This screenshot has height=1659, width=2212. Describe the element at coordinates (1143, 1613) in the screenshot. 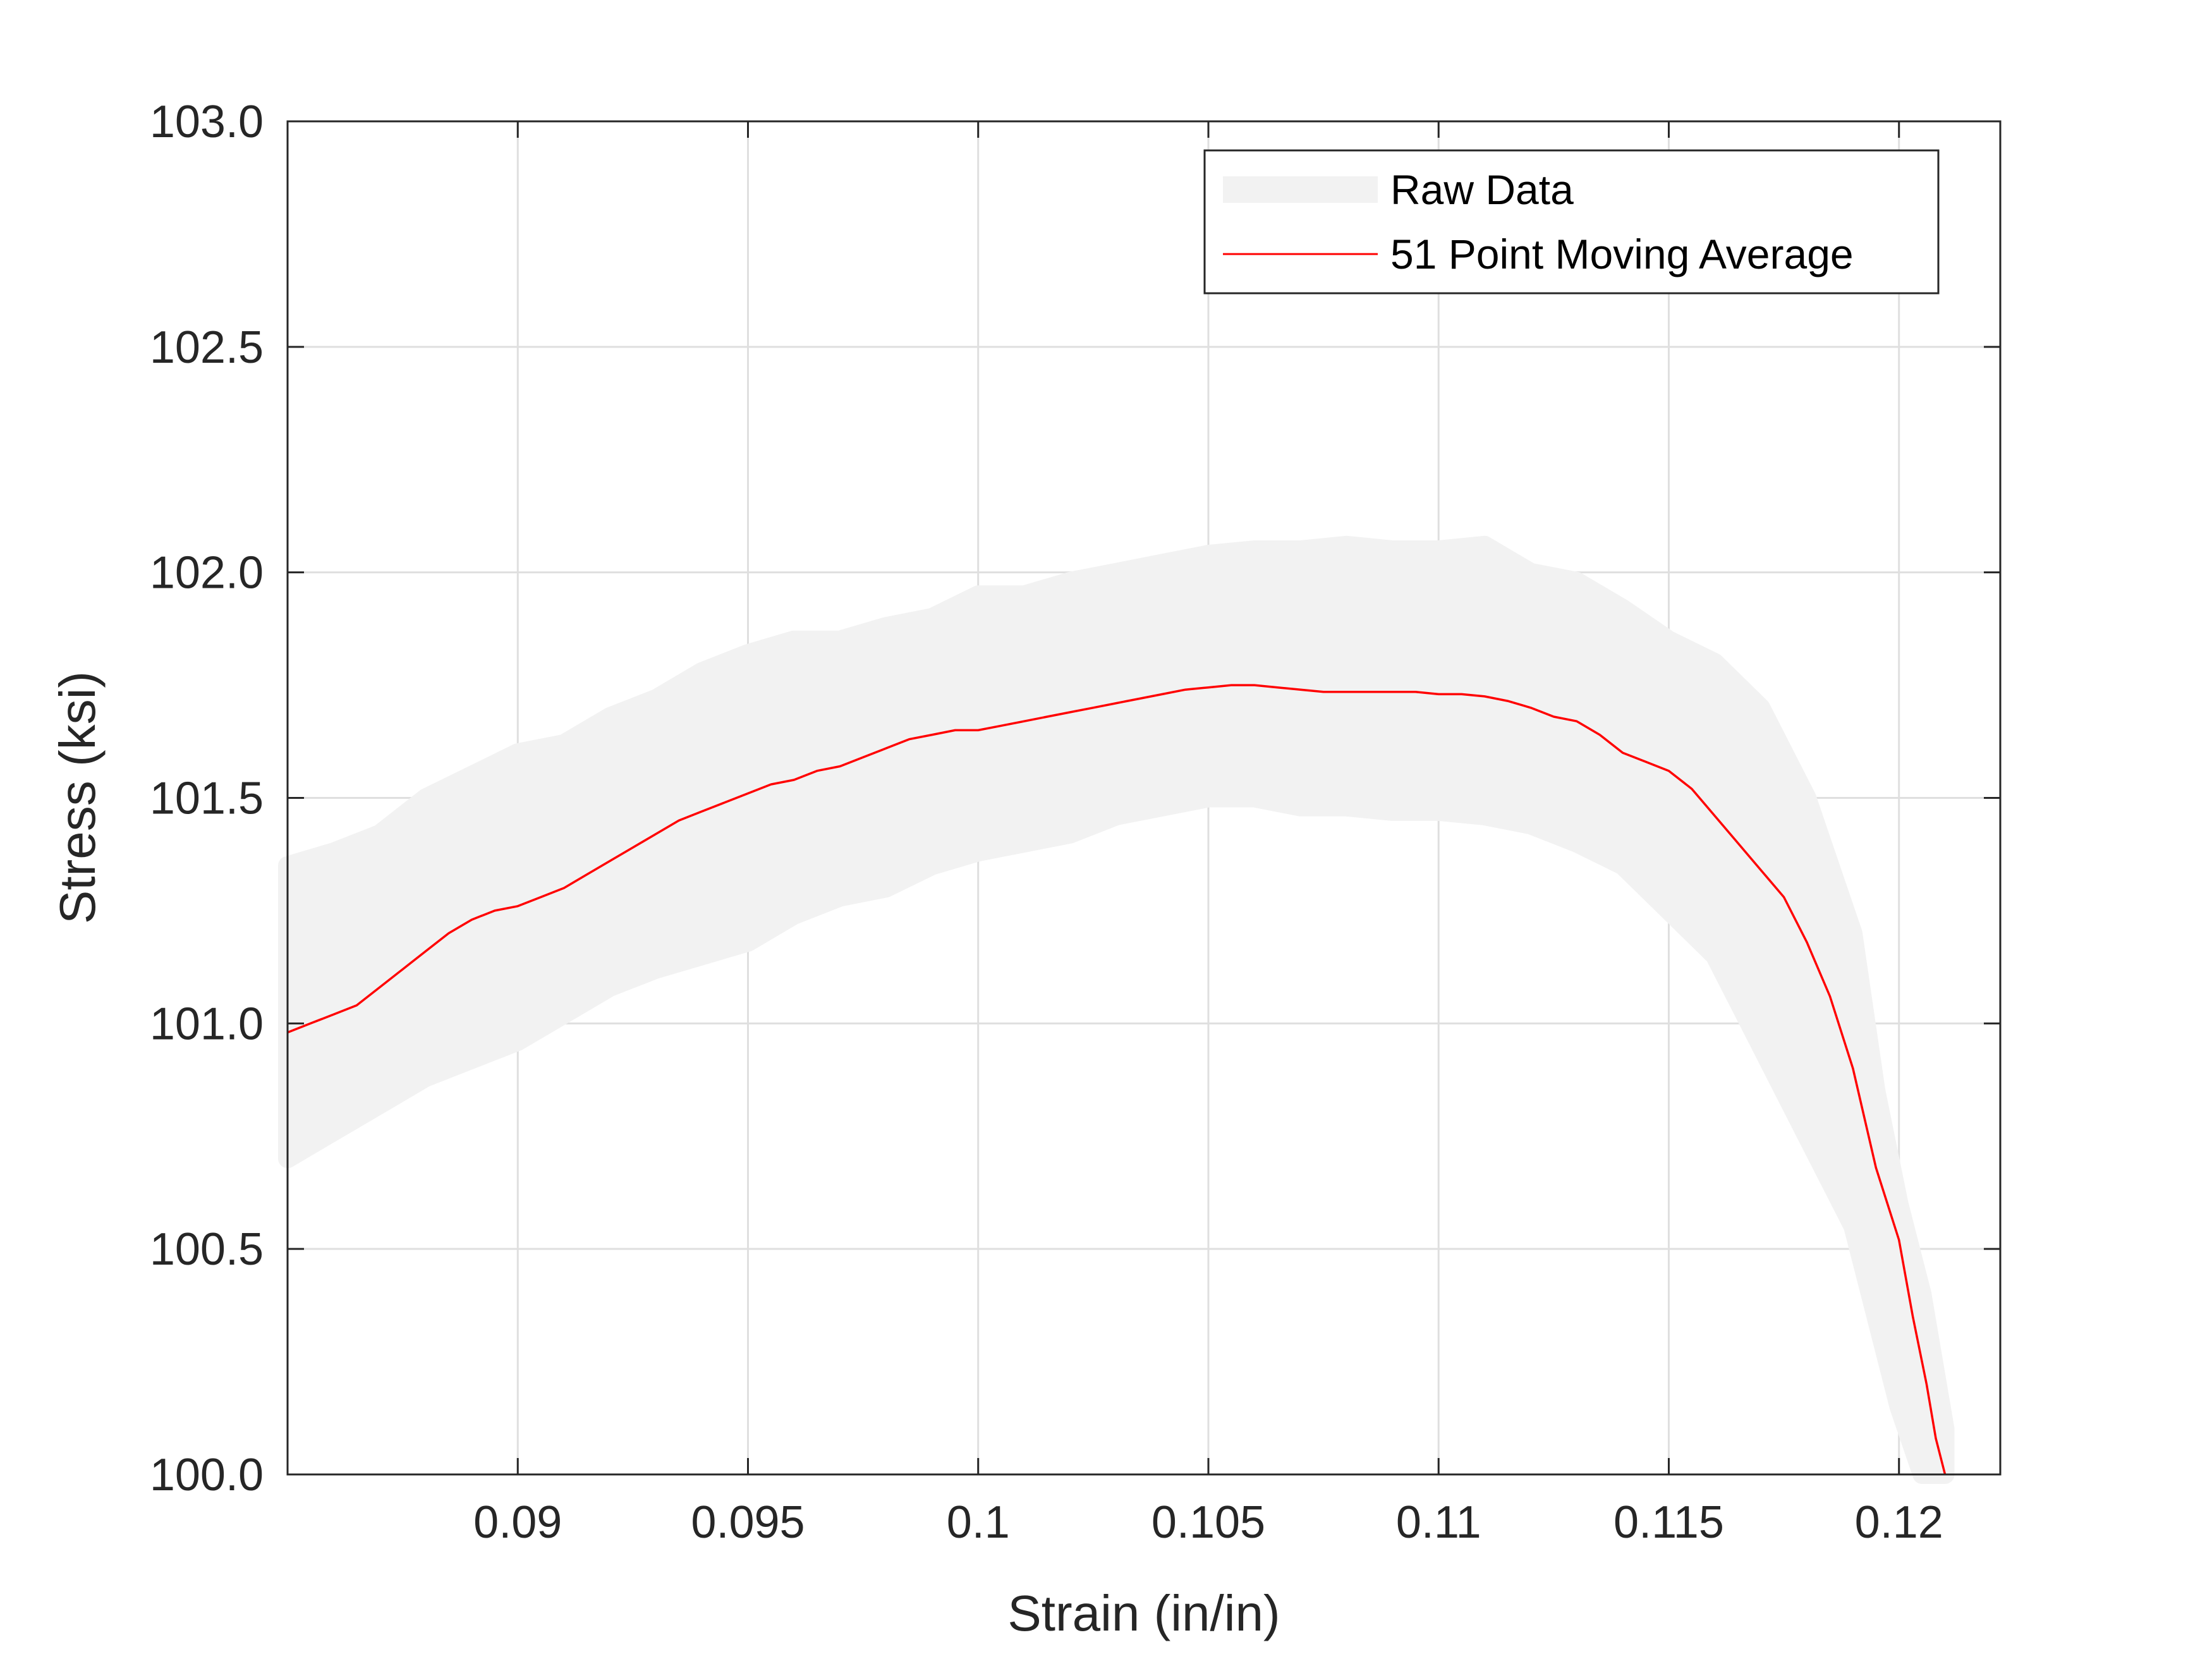

I see `x-axis-label: Strain (in/in)` at that location.